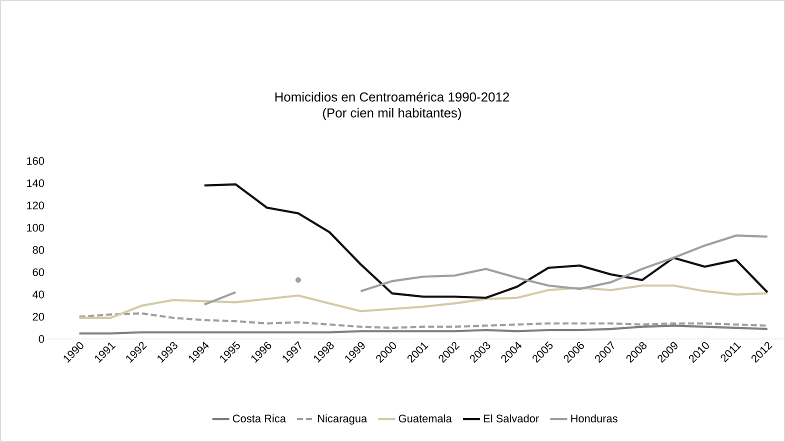  Describe the element at coordinates (35, 206) in the screenshot. I see `y-tick-label: 120` at that location.